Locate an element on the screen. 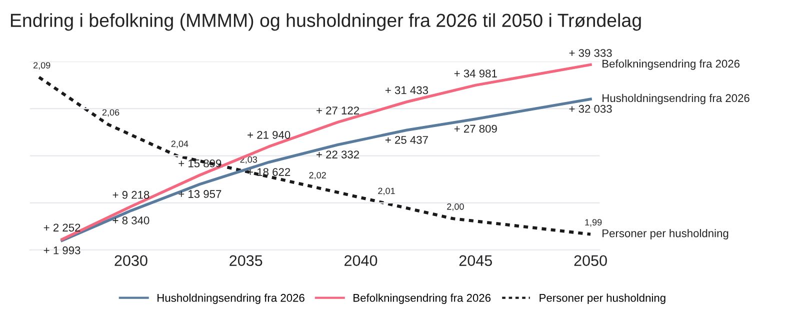 Image resolution: width=786 pixels, height=314 pixels. data-label: + 2 252 is located at coordinates (62, 228).